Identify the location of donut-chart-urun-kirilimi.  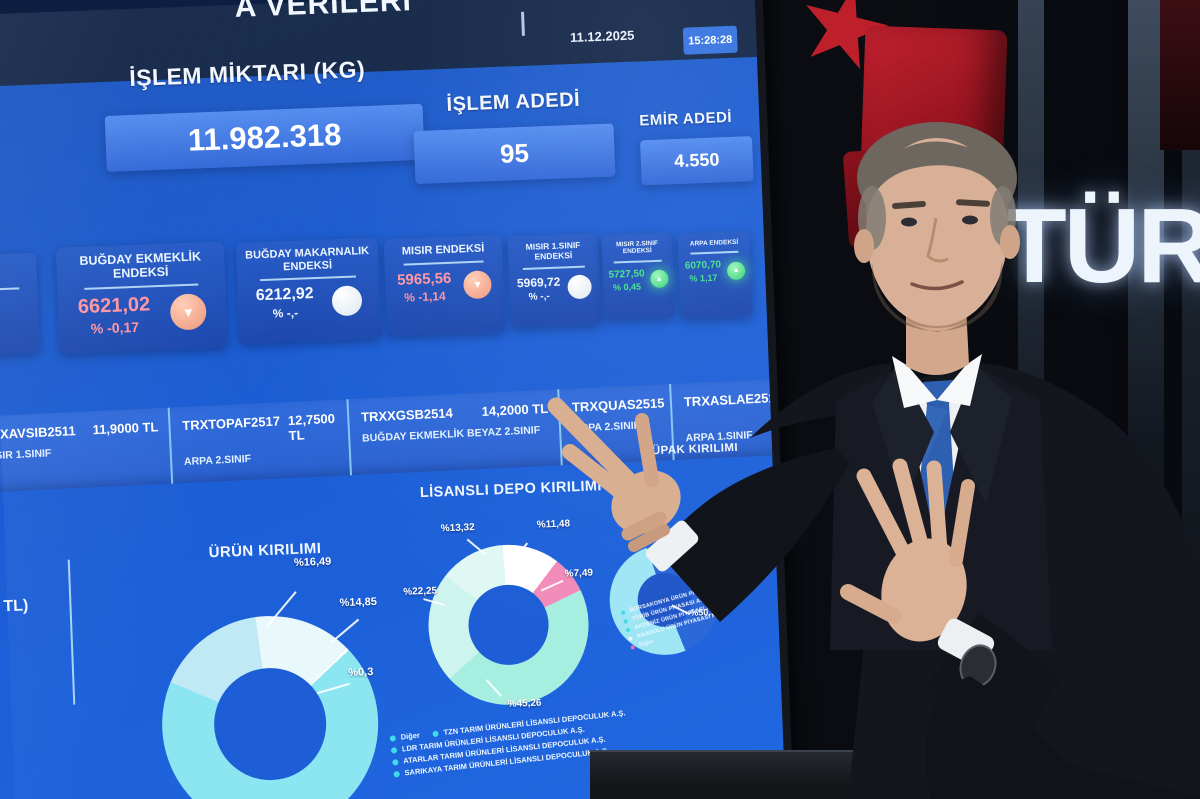
(270, 705).